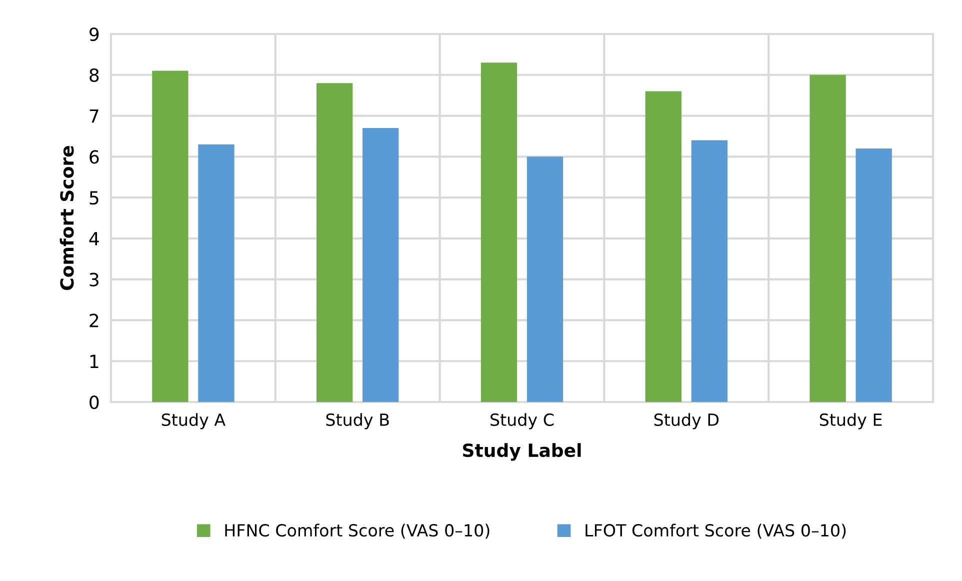 Image resolution: width=962 pixels, height=581 pixels. I want to click on x-tick-label: Study A, so click(194, 421).